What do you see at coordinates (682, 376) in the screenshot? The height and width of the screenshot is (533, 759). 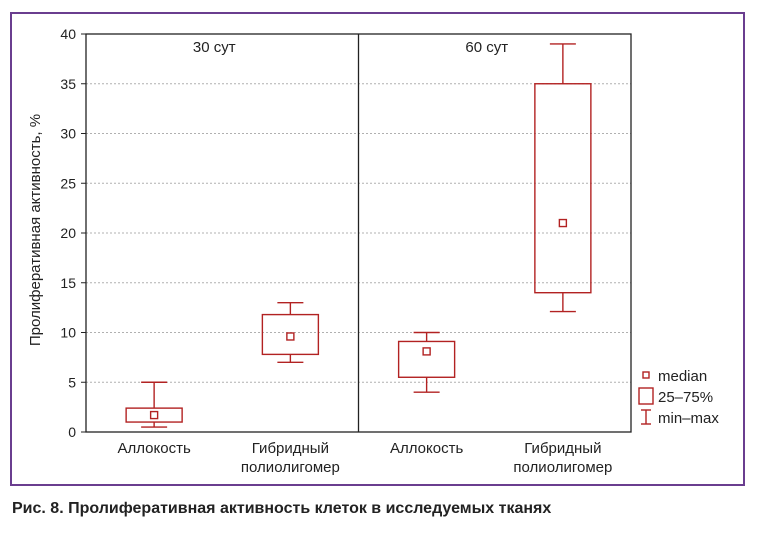 I see `legend-median-label: median` at bounding box center [682, 376].